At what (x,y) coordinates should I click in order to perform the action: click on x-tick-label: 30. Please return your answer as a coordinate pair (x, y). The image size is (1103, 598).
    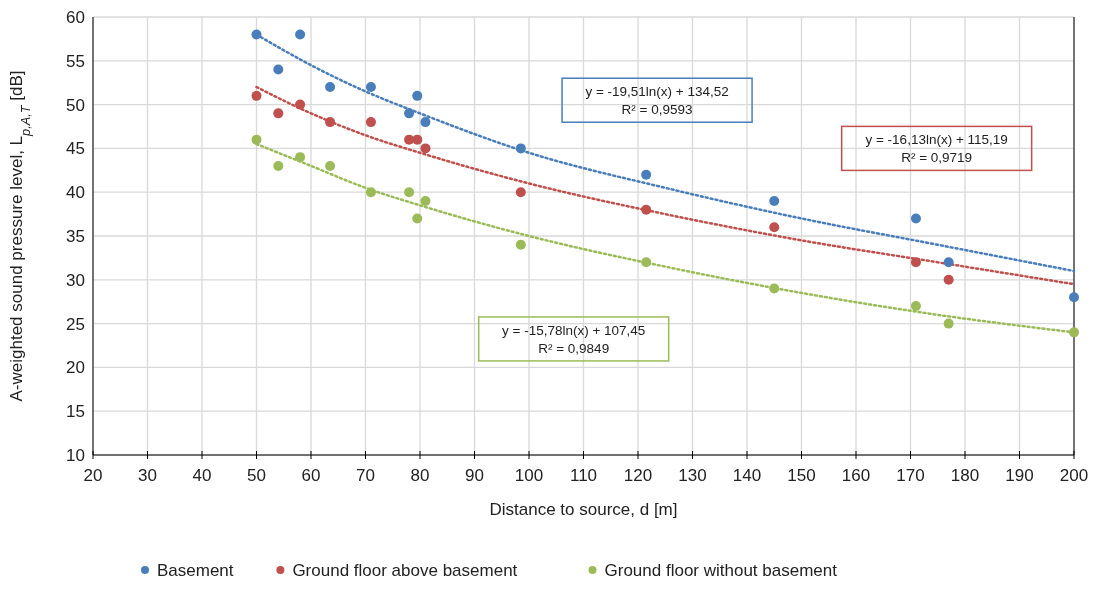
    Looking at the image, I should click on (147, 475).